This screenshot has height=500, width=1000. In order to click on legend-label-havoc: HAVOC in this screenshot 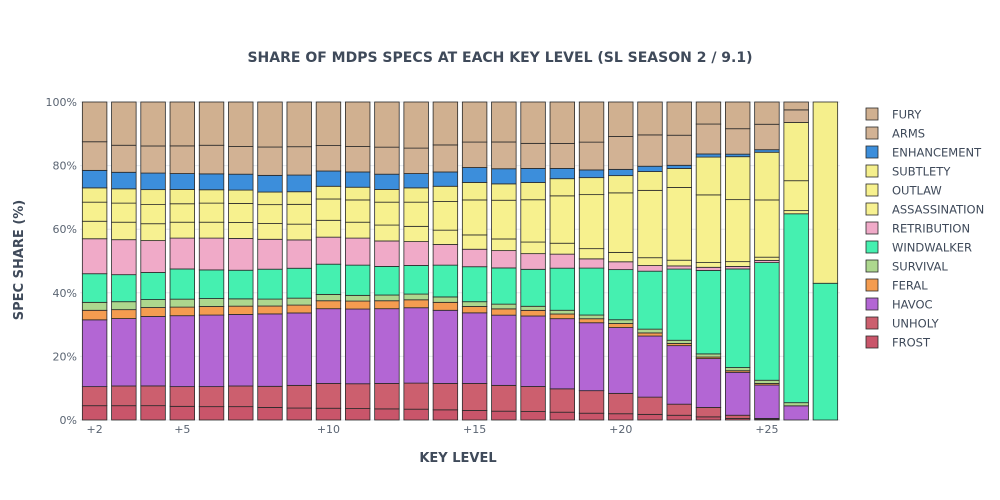, I will do `click(912, 305)`.